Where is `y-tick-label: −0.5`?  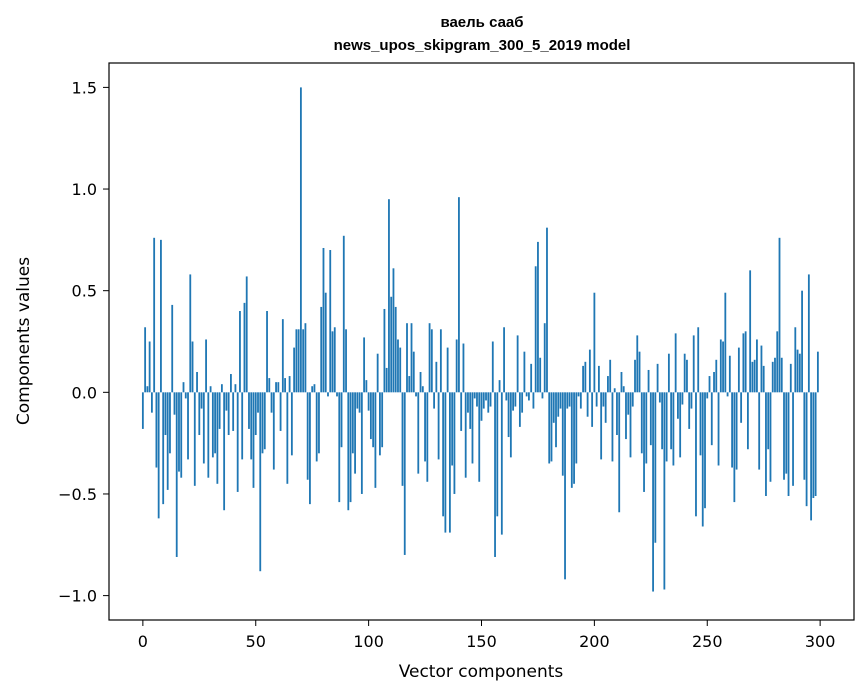 y-tick-label: −0.5 is located at coordinates (77, 494).